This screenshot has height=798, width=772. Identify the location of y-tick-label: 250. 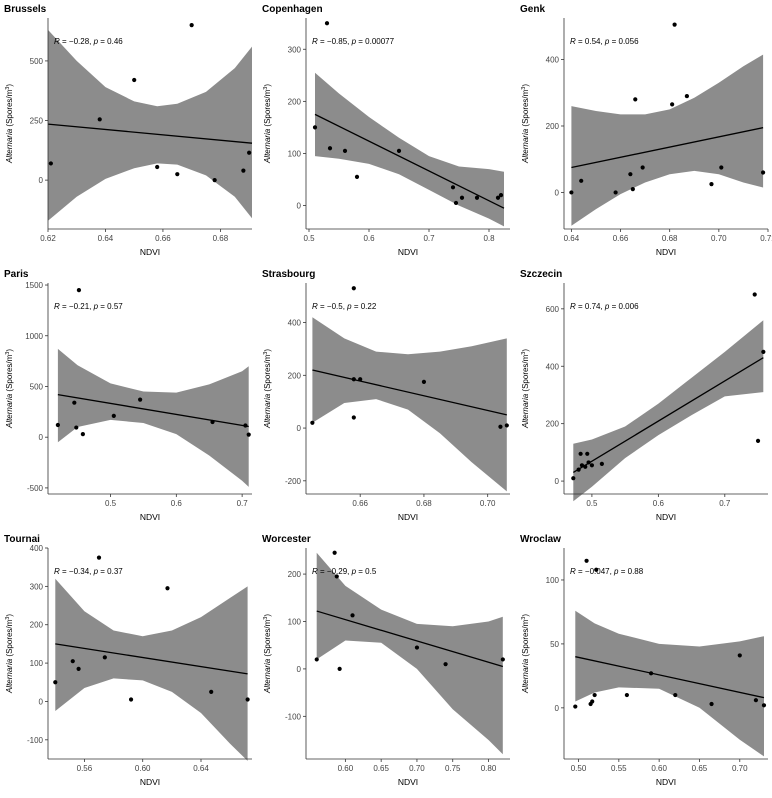
(37, 121).